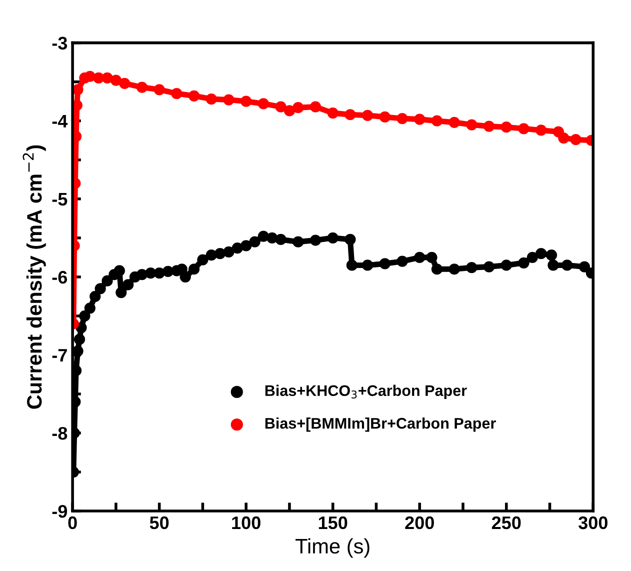 This screenshot has height=571, width=631. I want to click on x-tick-label: 250, so click(506, 523).